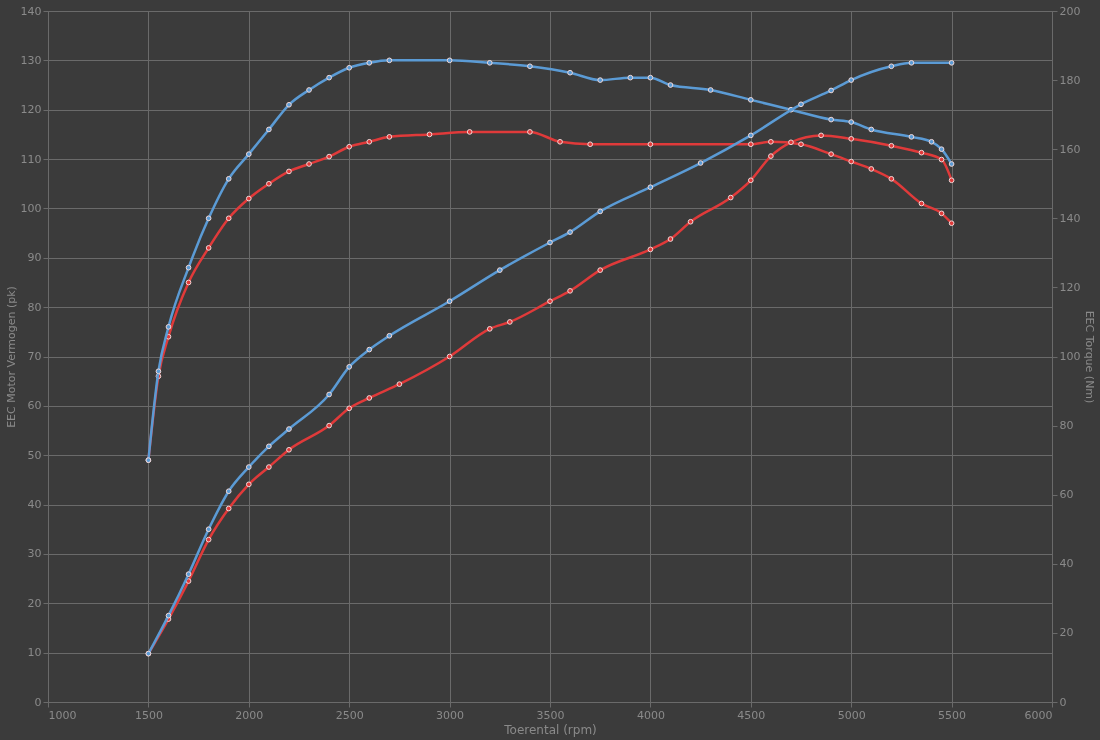 The image size is (1100, 740). What do you see at coordinates (34, 356) in the screenshot?
I see `y-tick-label: 70` at bounding box center [34, 356].